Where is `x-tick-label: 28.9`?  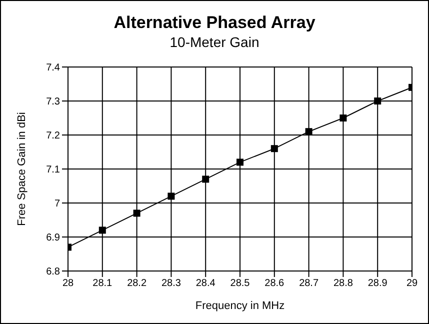
x-tick-label: 28.9 is located at coordinates (378, 284).